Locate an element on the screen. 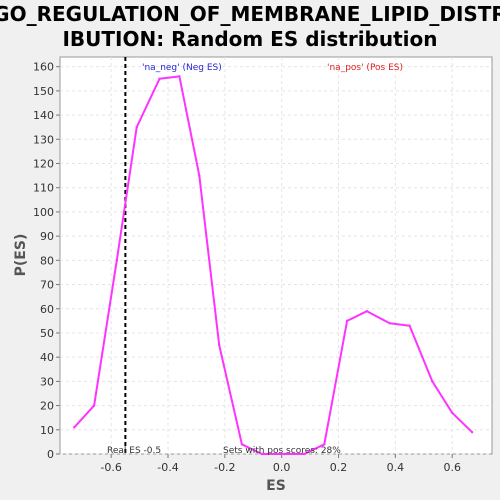 Image resolution: width=500 pixels, height=500 pixels. y-tick-label: 40 is located at coordinates (47, 357).